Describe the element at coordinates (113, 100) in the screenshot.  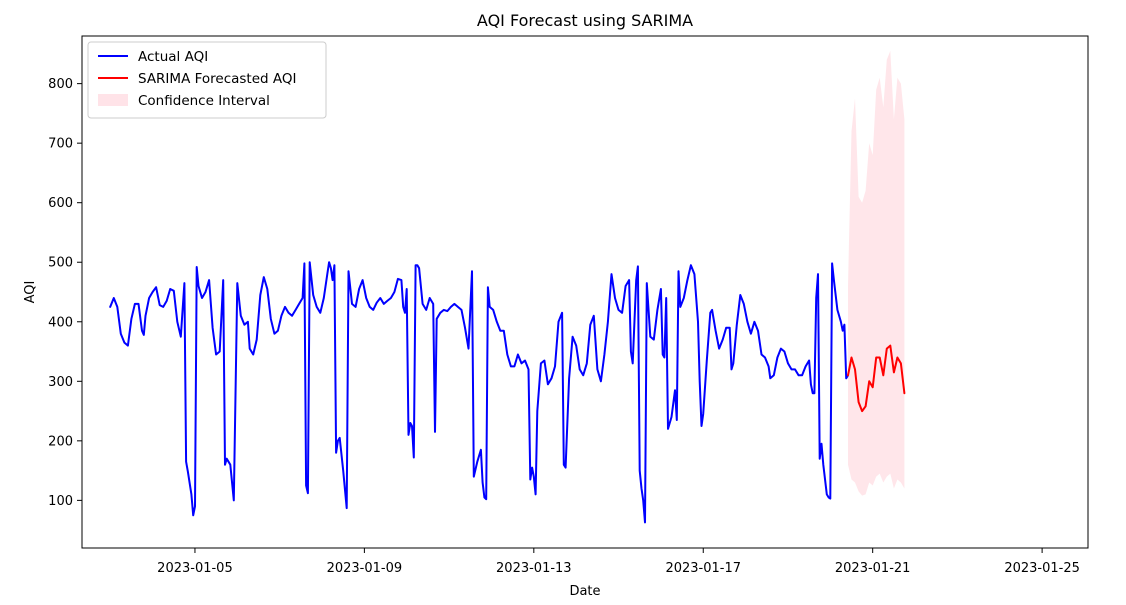
I see `legend-swatch` at that location.